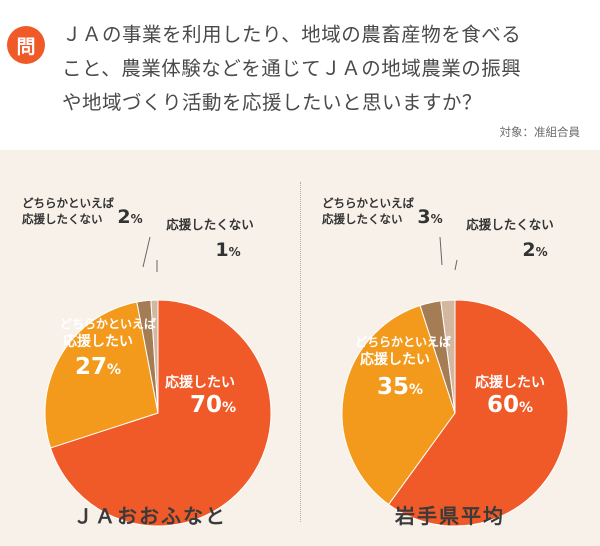 Image resolution: width=600 pixels, height=546 pixels. What do you see at coordinates (62, 219) in the screenshot?
I see `slice-label-ja-ofunato-somewhat-not-support-line2: 応援したくない` at bounding box center [62, 219].